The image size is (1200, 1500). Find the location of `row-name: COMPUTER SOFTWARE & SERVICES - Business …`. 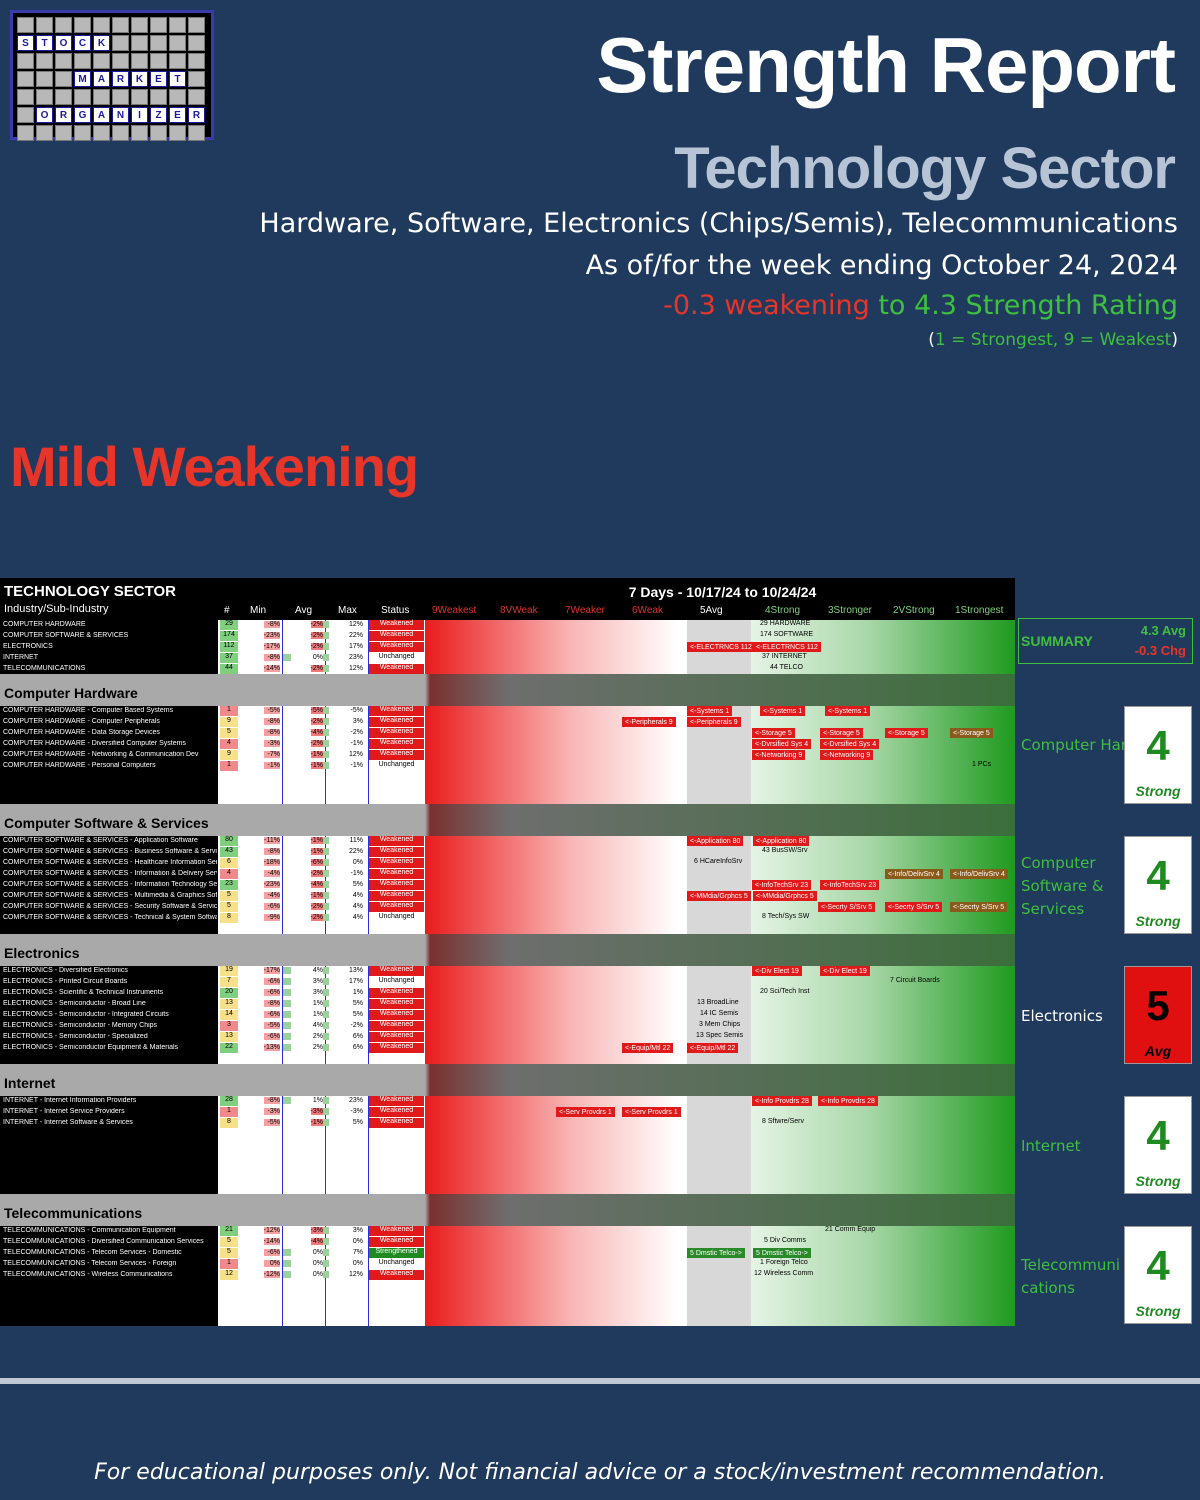

row-name: COMPUTER SOFTWARE & SERVICES - Business … is located at coordinates (110, 851).